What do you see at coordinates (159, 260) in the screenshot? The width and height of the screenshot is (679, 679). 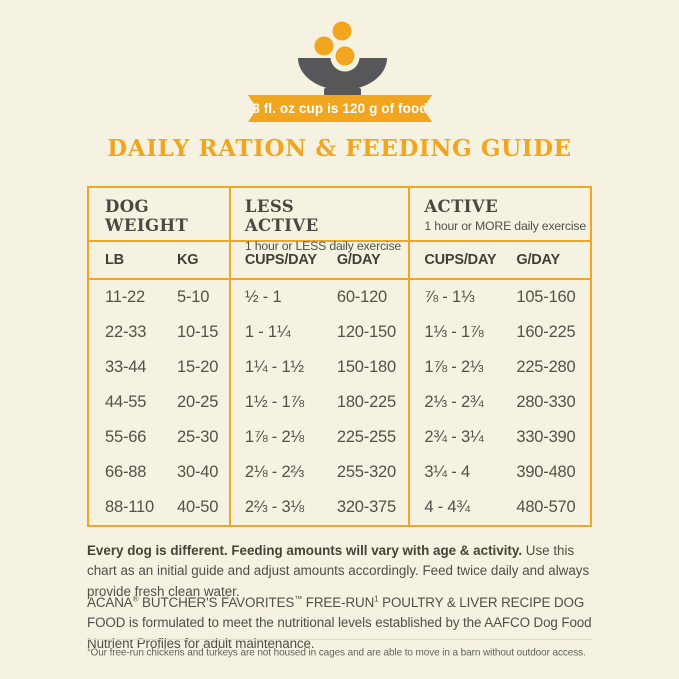 I see `subheader-row: LB KG` at bounding box center [159, 260].